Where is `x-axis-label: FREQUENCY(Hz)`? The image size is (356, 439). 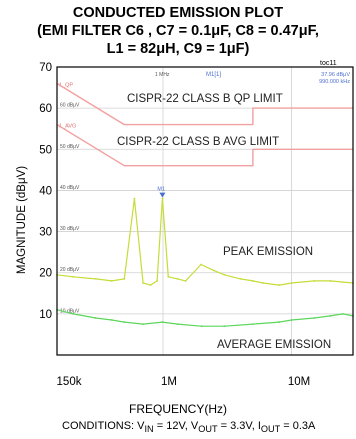
x-axis-label: FREQUENCY(Hz) is located at coordinates (178, 409).